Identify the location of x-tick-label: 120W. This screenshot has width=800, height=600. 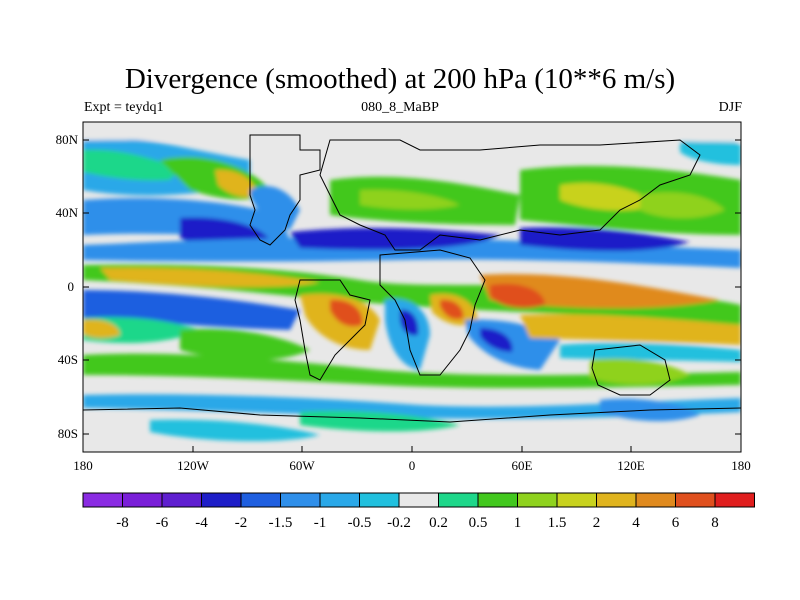
(193, 465).